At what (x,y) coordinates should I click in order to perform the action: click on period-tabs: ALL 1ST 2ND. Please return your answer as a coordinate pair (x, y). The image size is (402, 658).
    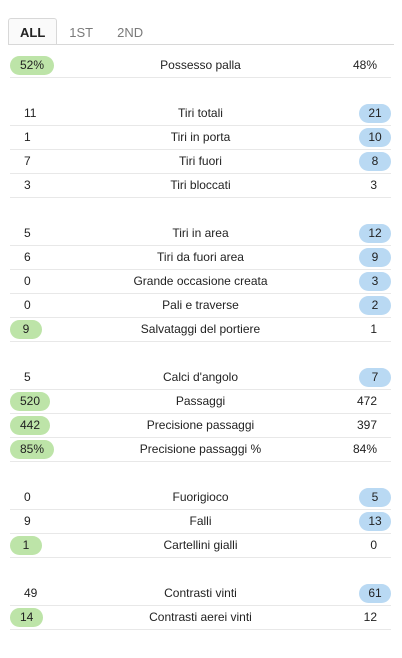
    Looking at the image, I should click on (81, 31).